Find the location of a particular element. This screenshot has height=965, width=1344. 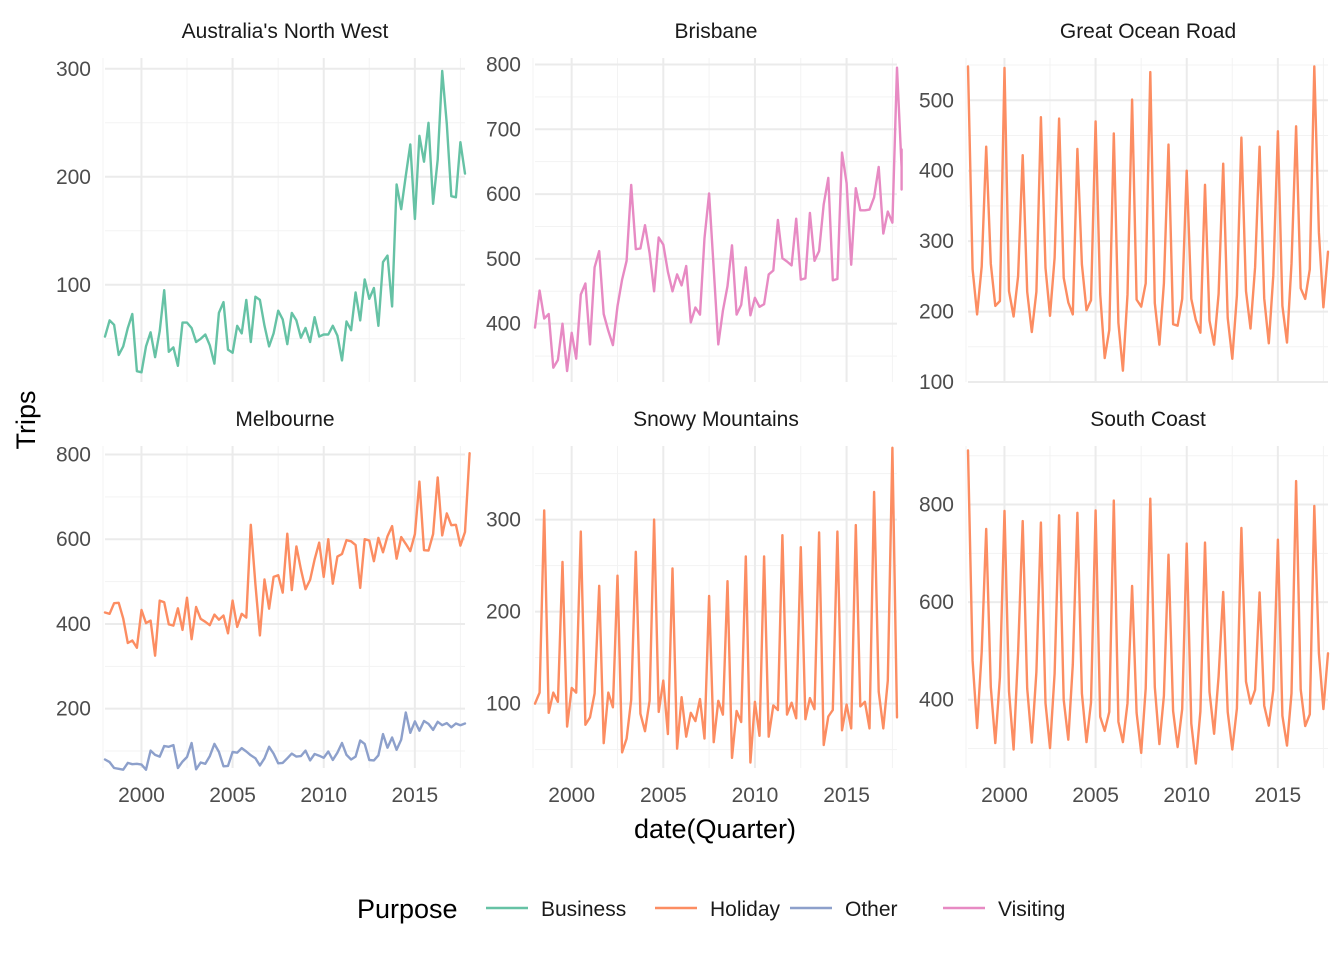

legend-entry-holiday: Holiday is located at coordinates (718, 909).